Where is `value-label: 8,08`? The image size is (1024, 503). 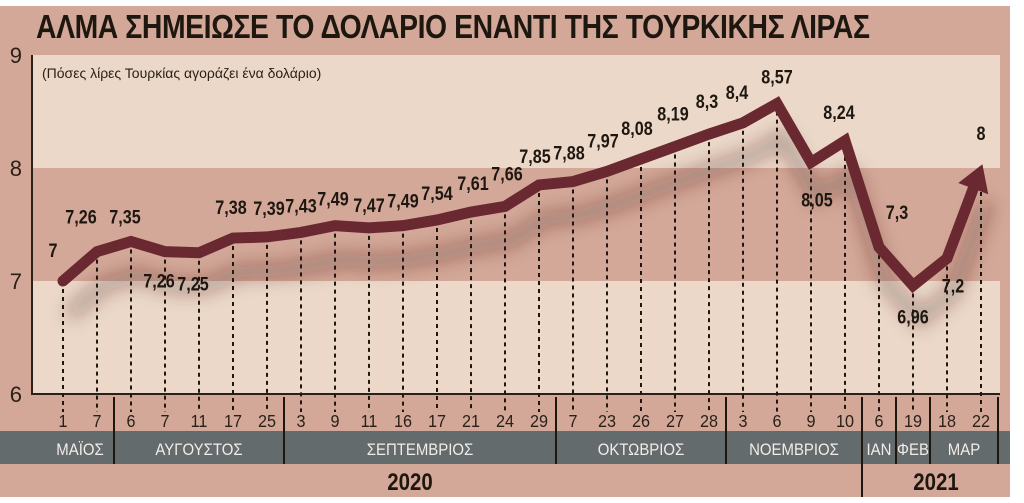 value-label: 8,08 is located at coordinates (637, 129).